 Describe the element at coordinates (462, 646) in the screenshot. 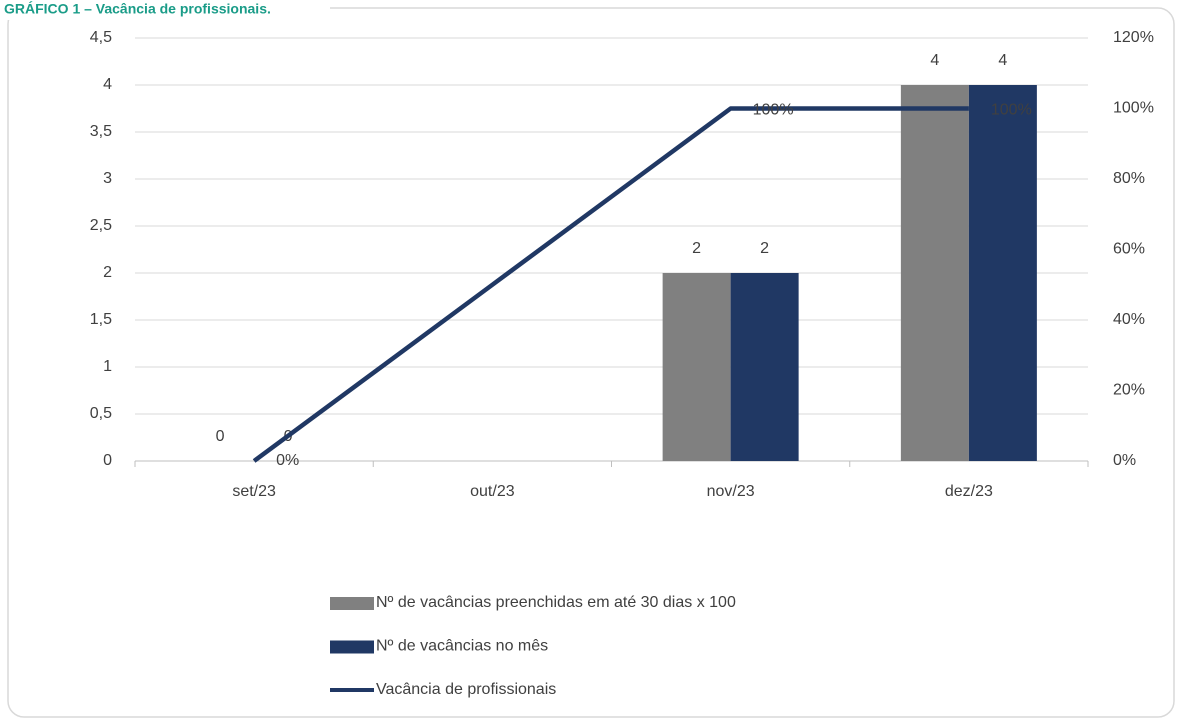

I see `legend-label: Nº de vacâncias no mês` at that location.